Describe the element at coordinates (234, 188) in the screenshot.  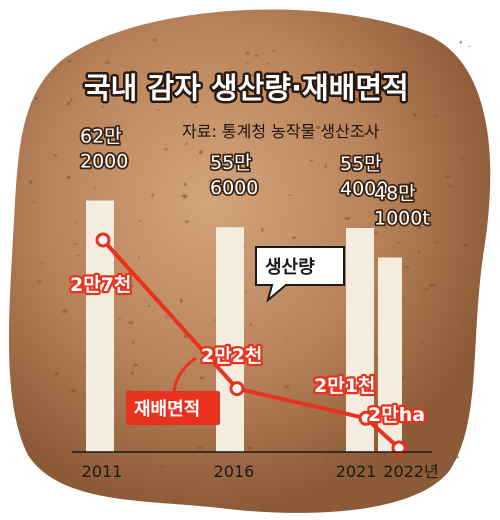
I see `bar-label-2016: 6000` at that location.